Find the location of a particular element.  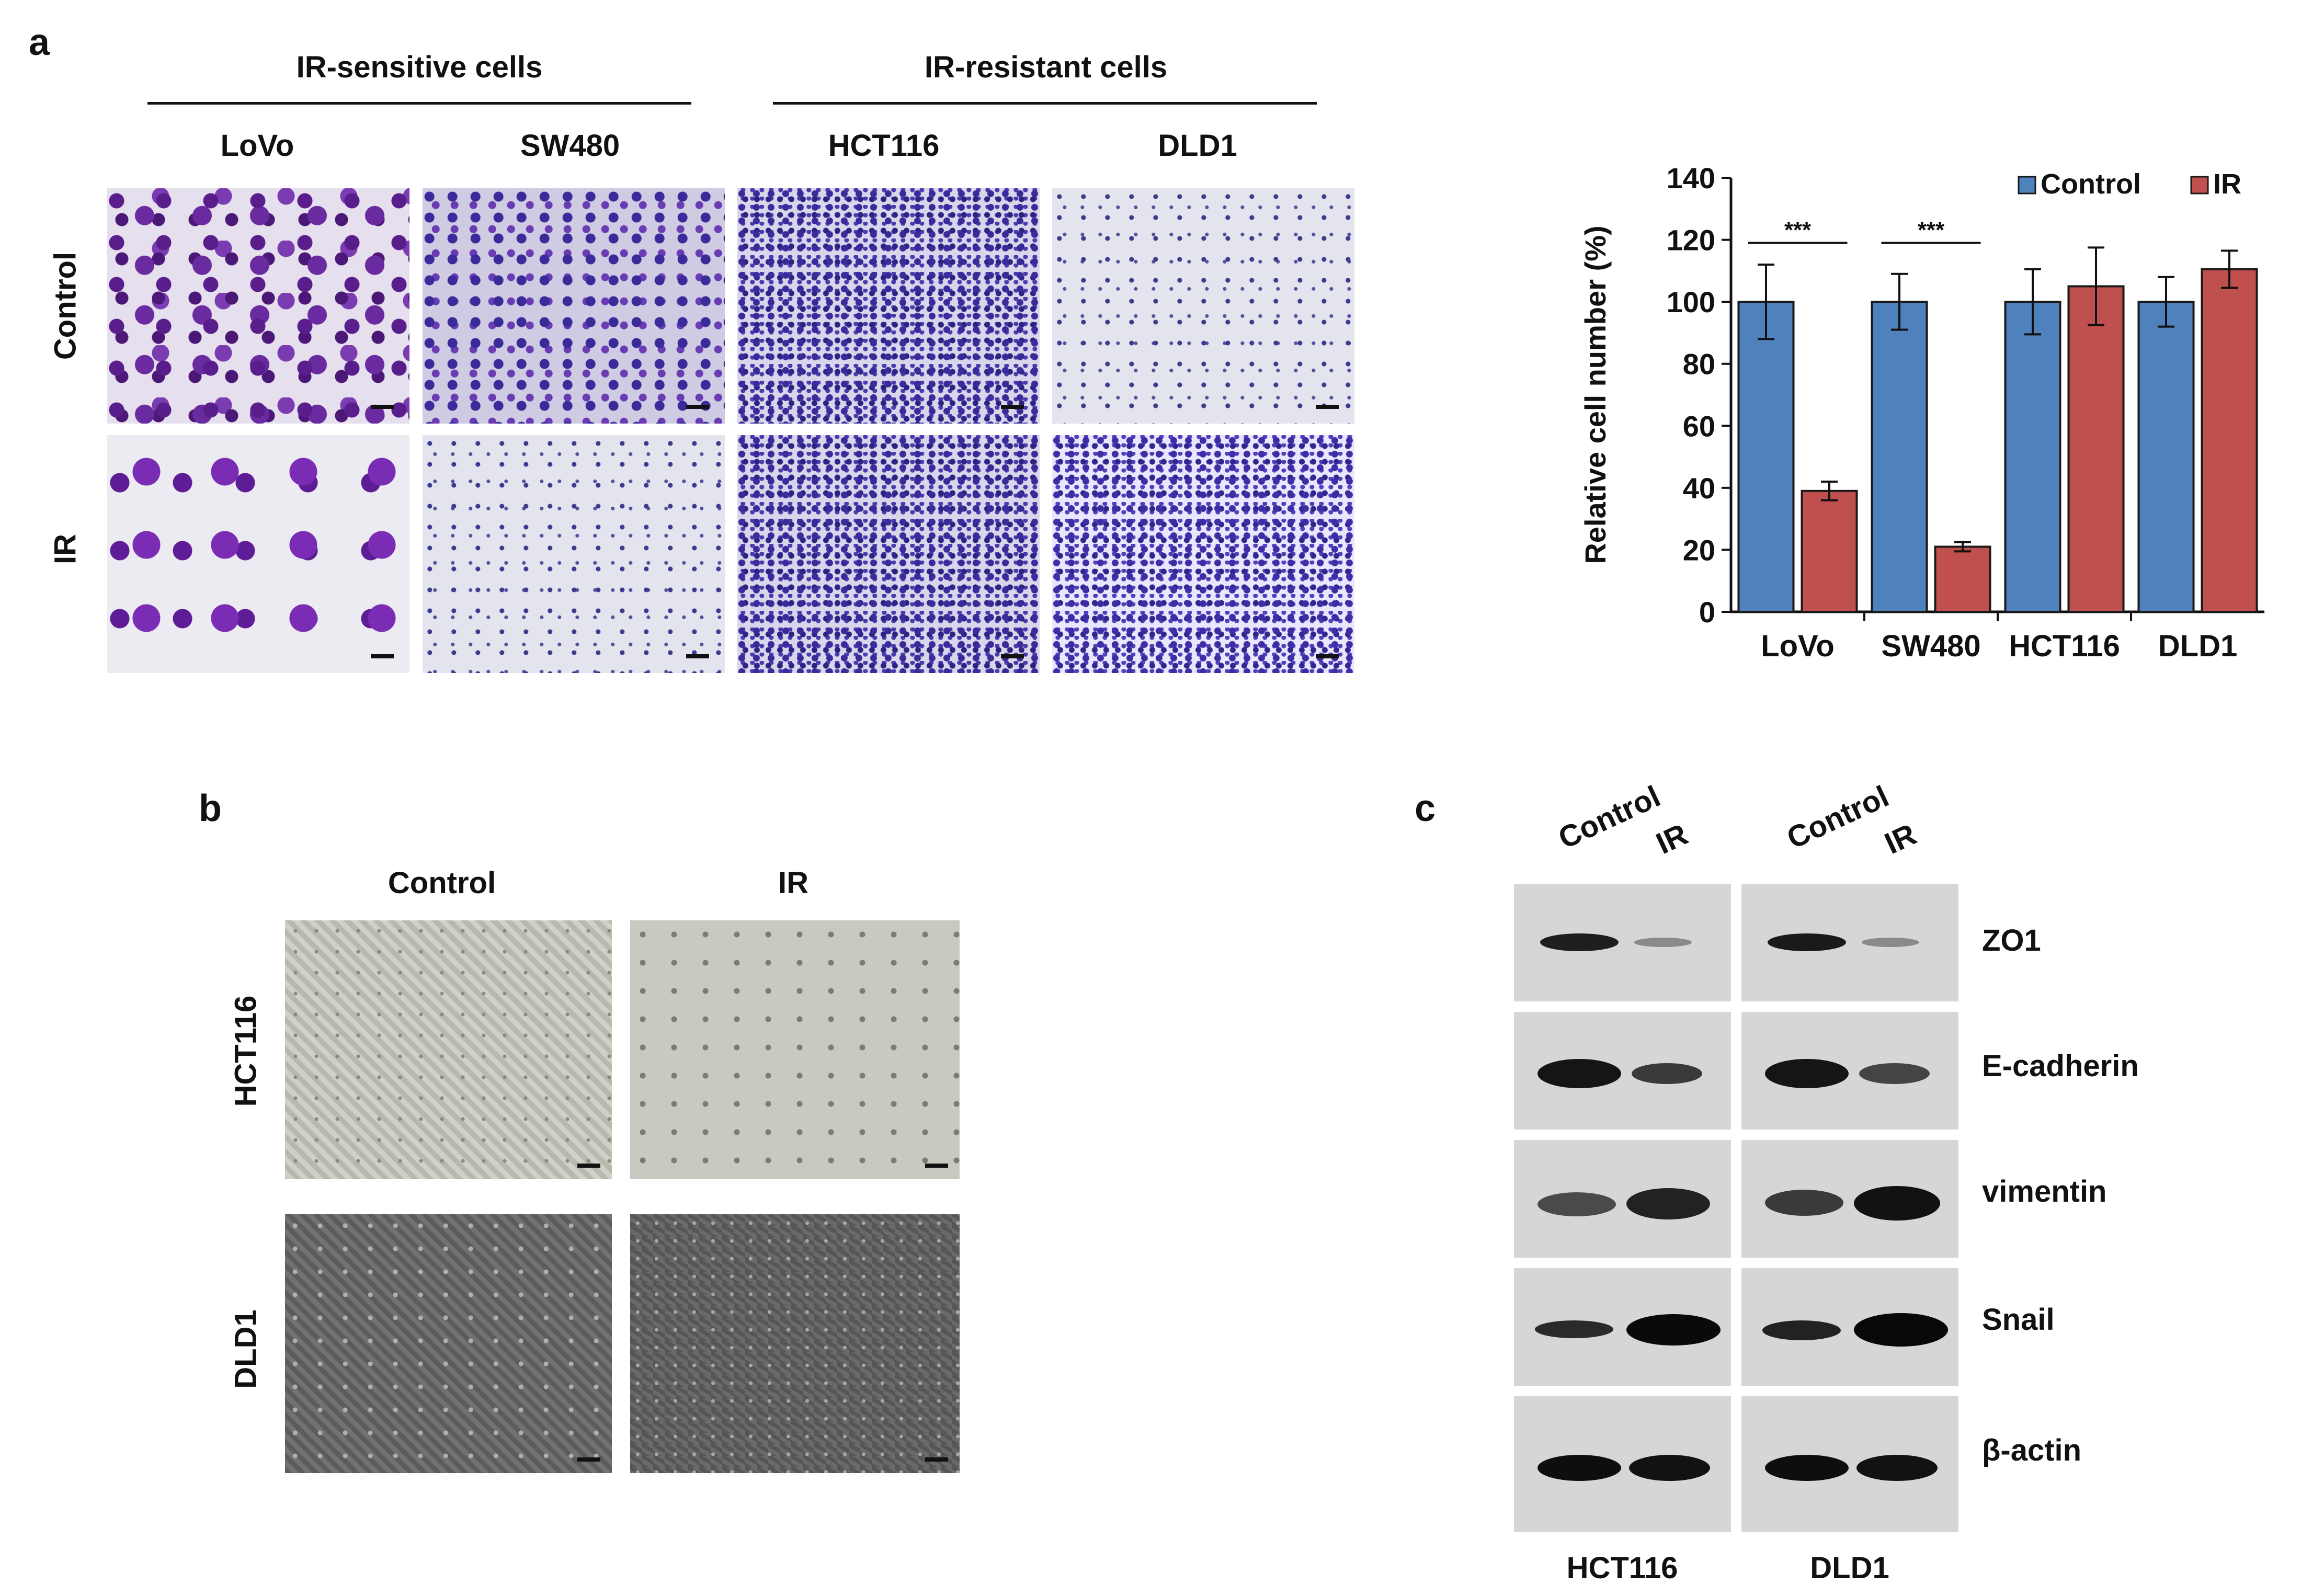

image-lovo-ir is located at coordinates (258, 554).